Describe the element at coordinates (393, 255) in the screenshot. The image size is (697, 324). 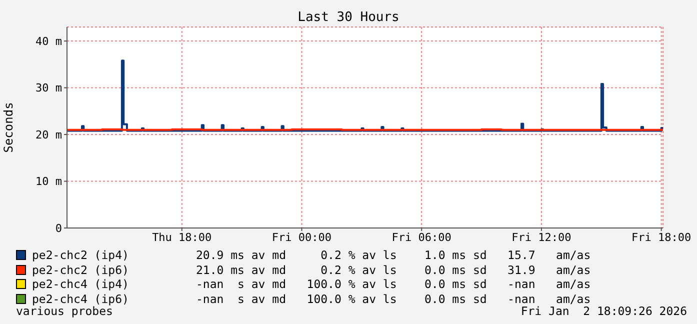
I see `text: 20.9 ms av md 0.2 % av ls 1.0 ms sd 15.7 am/as` at that location.